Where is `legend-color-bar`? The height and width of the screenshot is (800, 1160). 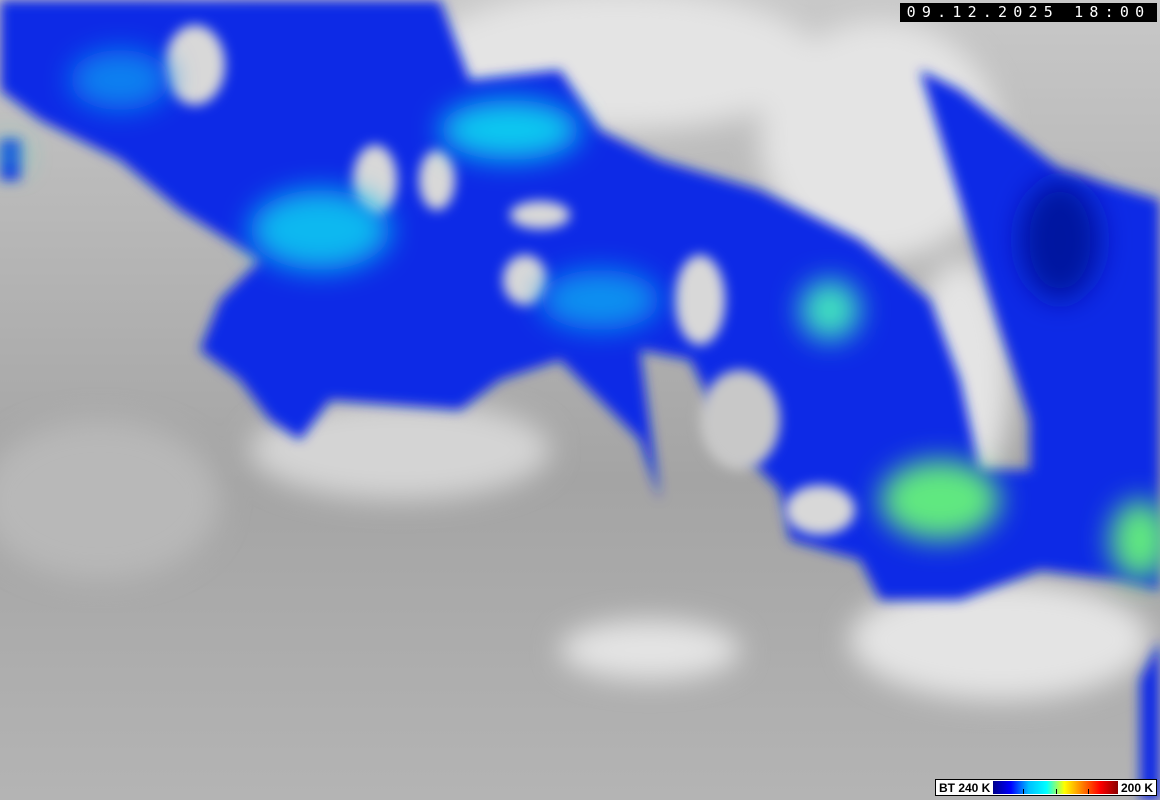 legend-color-bar is located at coordinates (1055, 787).